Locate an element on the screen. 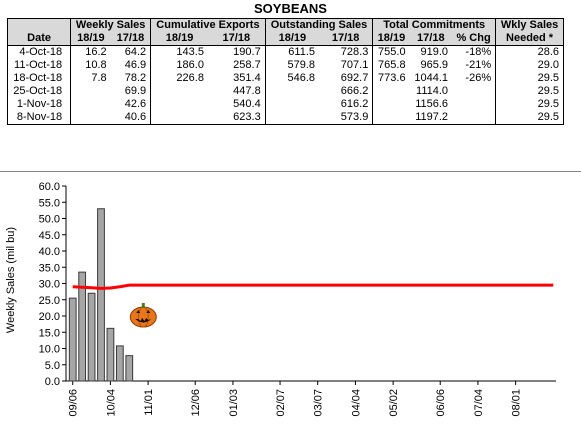  cell-total-1718: 965.9 is located at coordinates (434, 65).